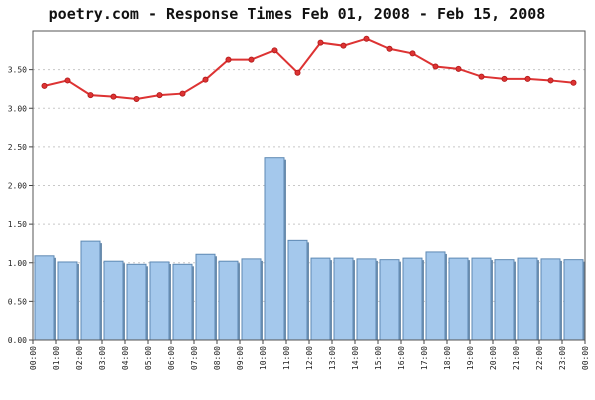 The image size is (595, 400). Describe the element at coordinates (17, 224) in the screenshot. I see `y-tick-label: 1.50` at that location.